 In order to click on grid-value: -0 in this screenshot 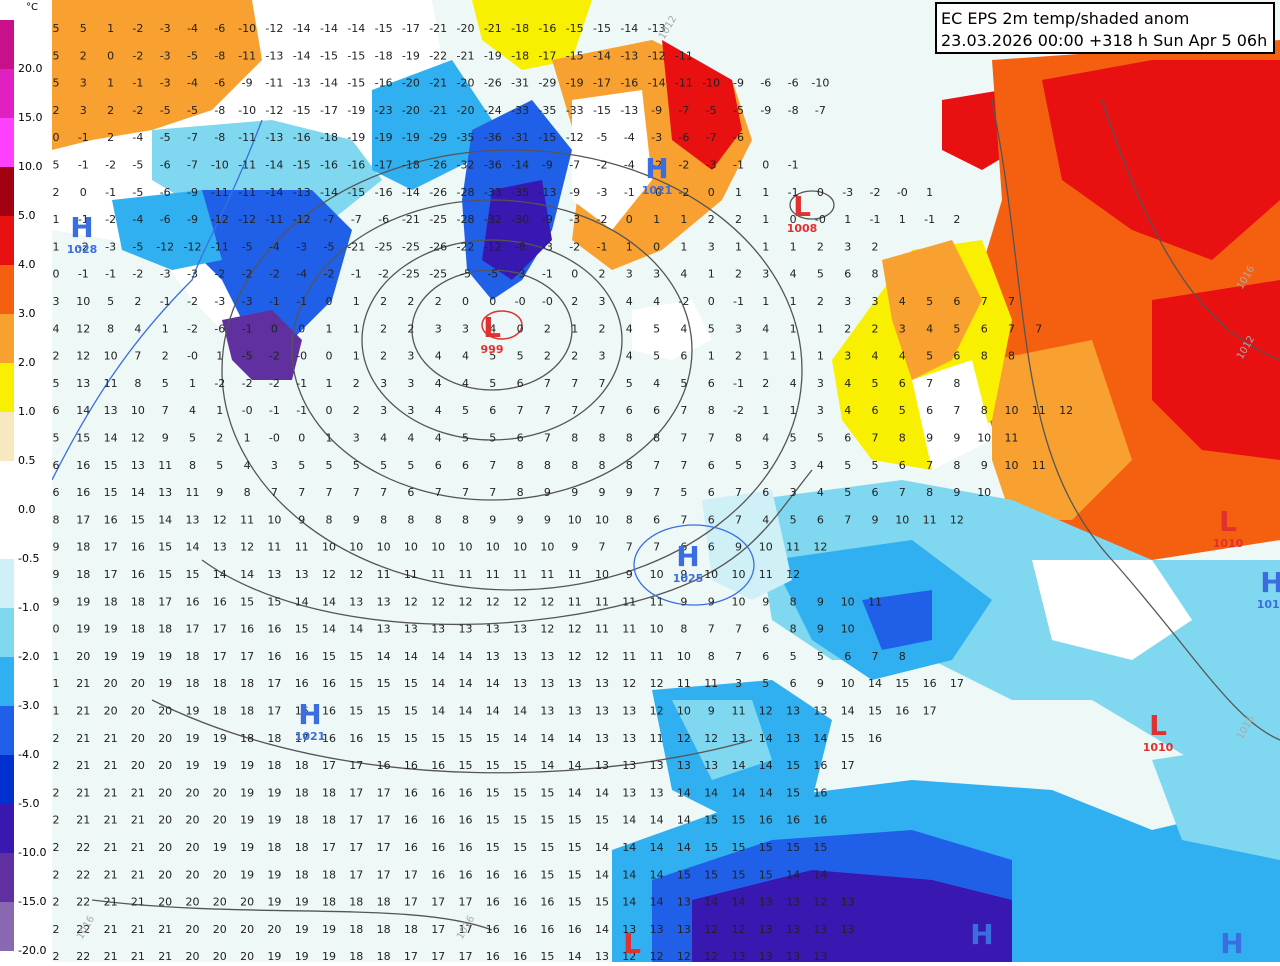, I will do `click(301, 356)`.